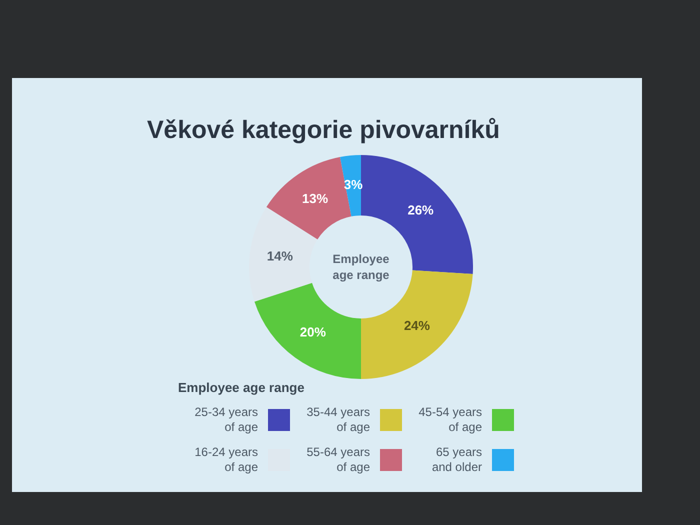 The image size is (700, 525). What do you see at coordinates (450, 420) in the screenshot?
I see `legend-label: 45-54 years of age` at bounding box center [450, 420].